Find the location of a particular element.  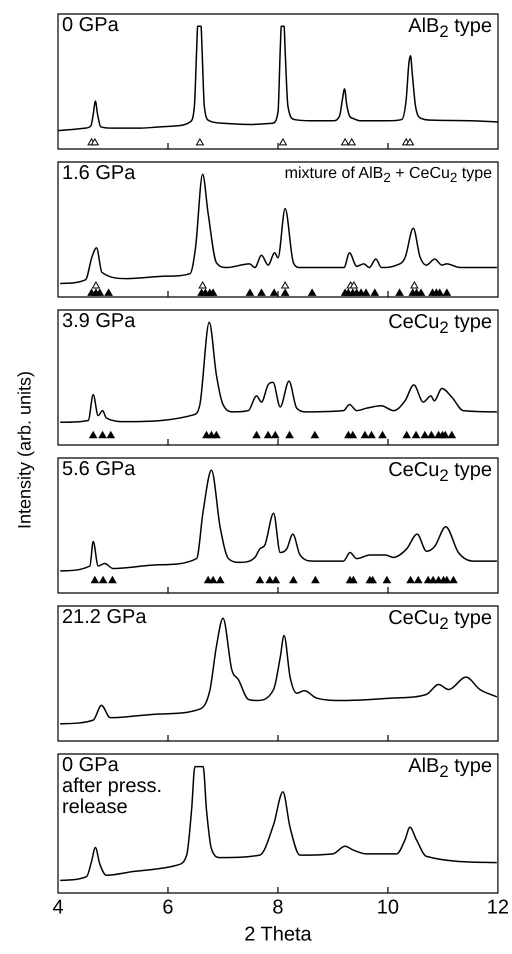

x-axis-title: 2 Theta is located at coordinates (278, 935).